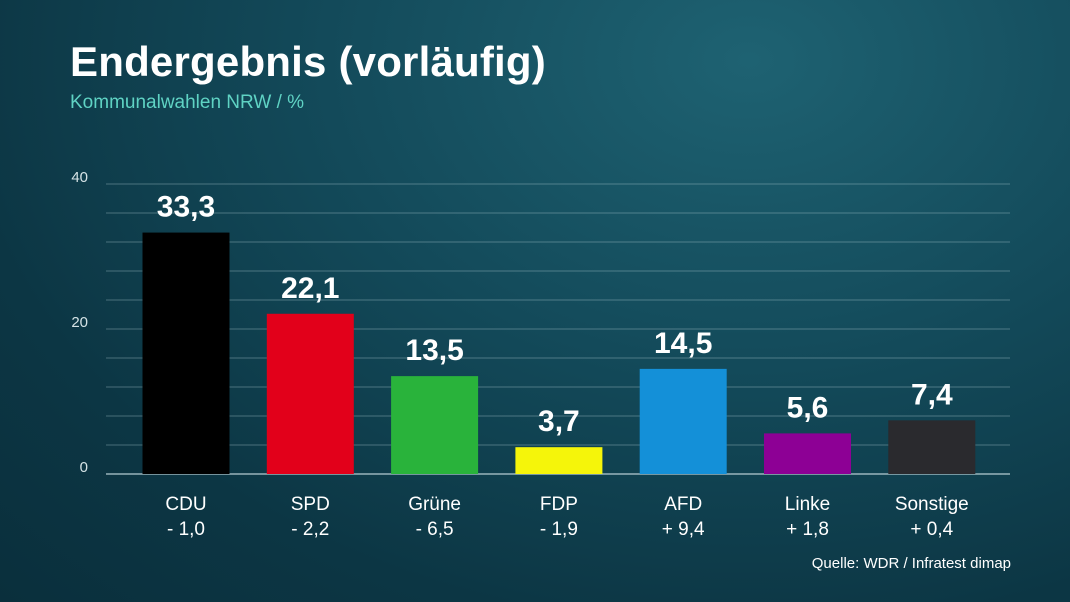 Image resolution: width=1070 pixels, height=602 pixels. I want to click on bar-sonstige, so click(932, 447).